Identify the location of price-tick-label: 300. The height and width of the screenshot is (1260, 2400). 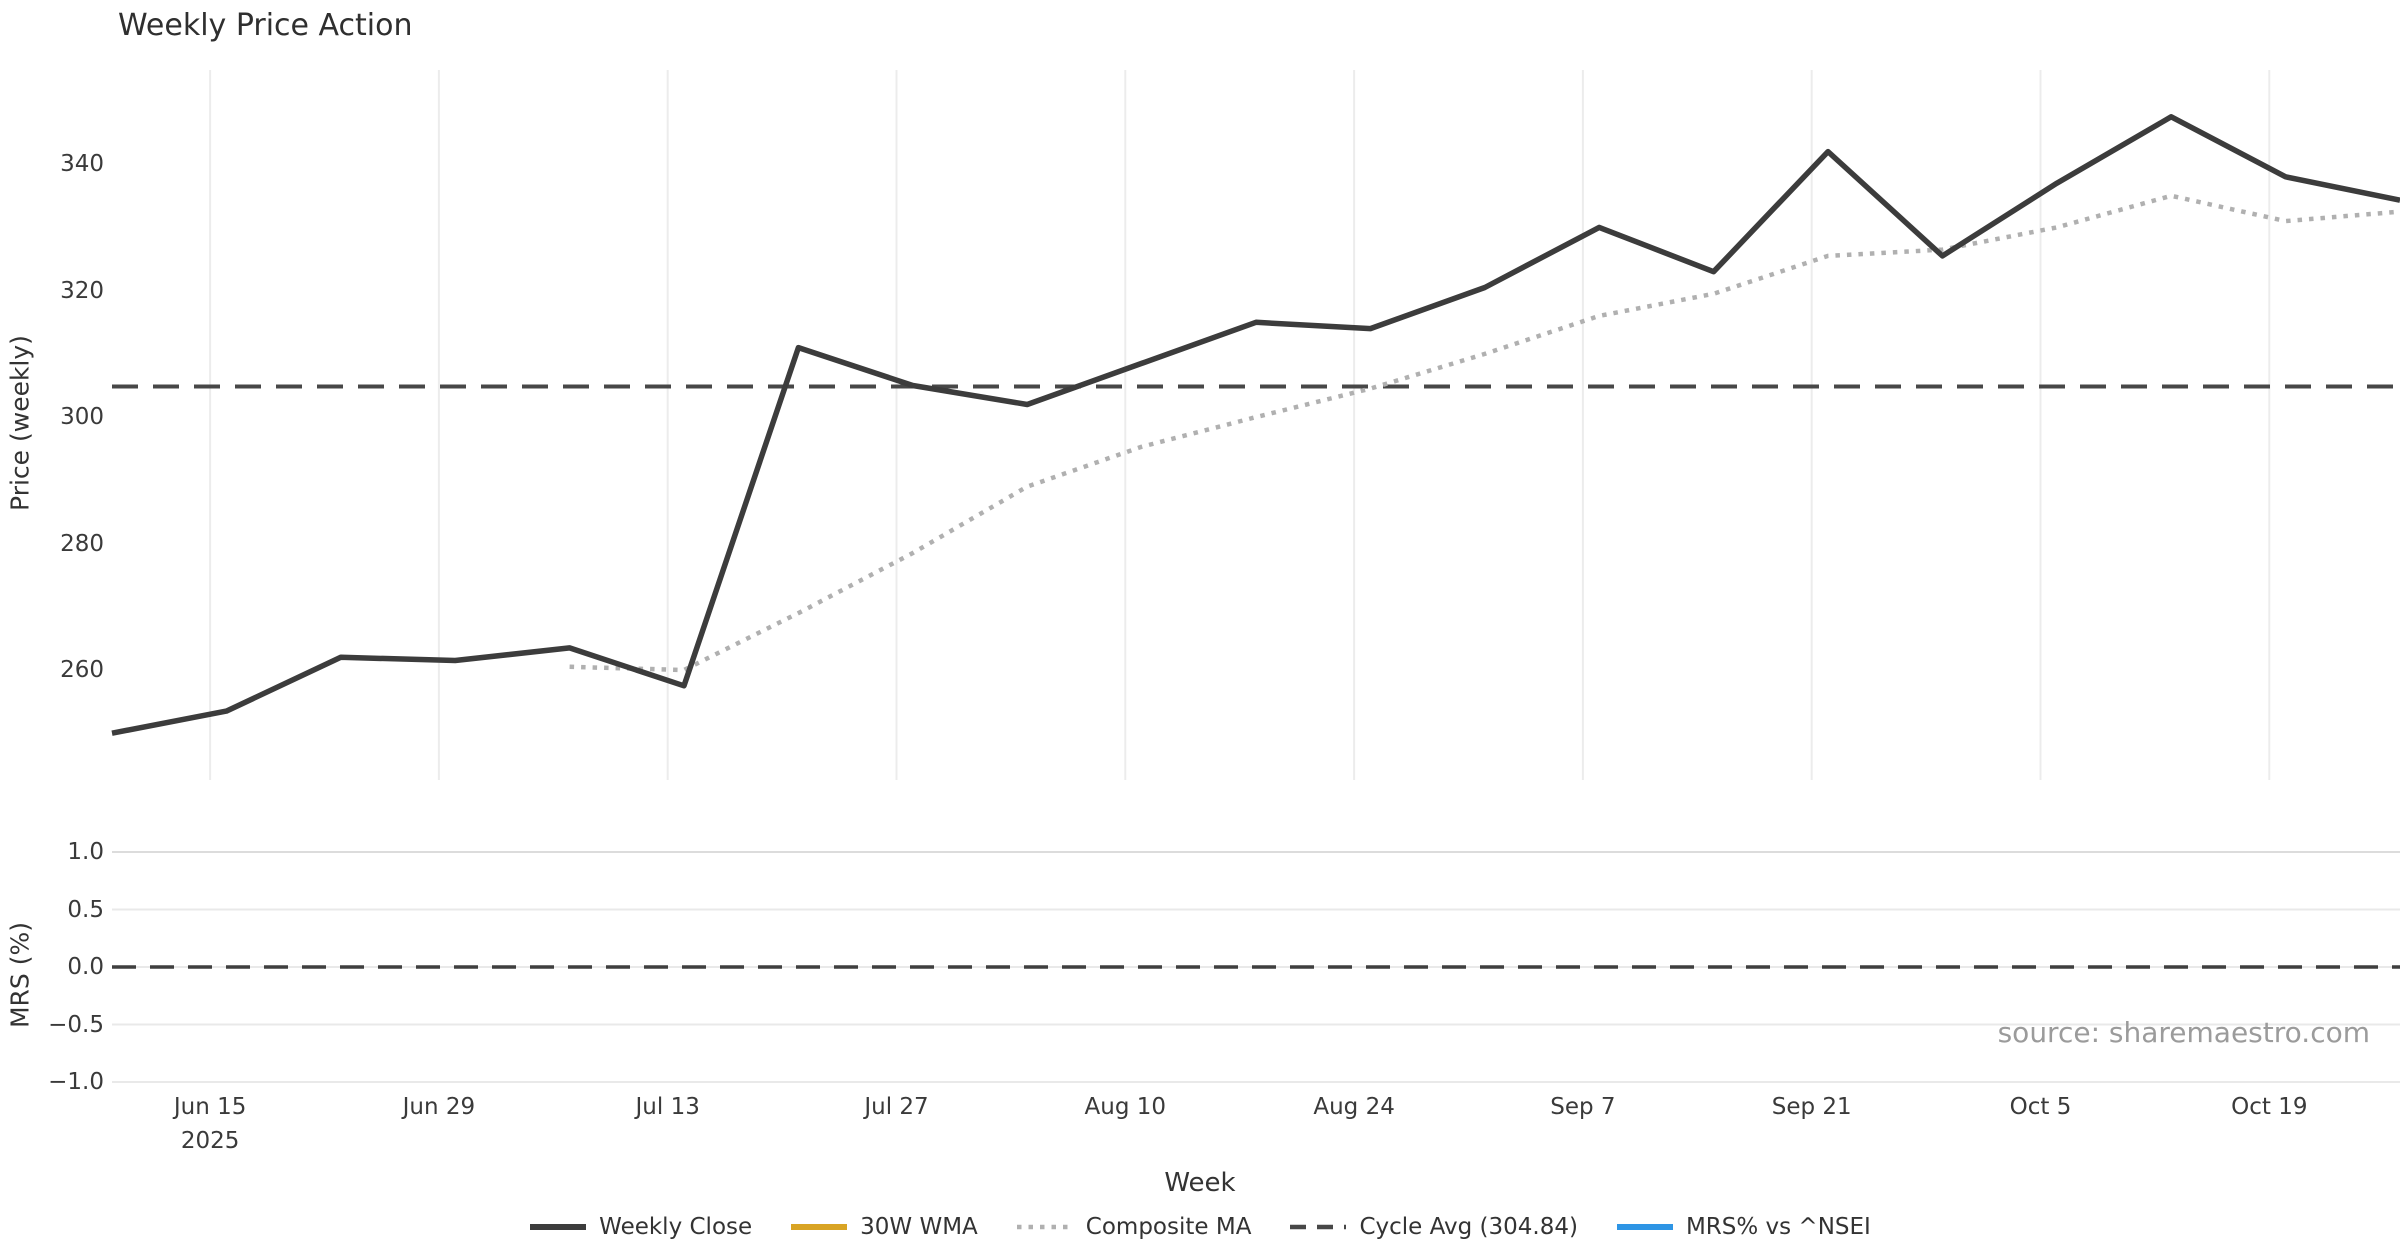
(82, 417).